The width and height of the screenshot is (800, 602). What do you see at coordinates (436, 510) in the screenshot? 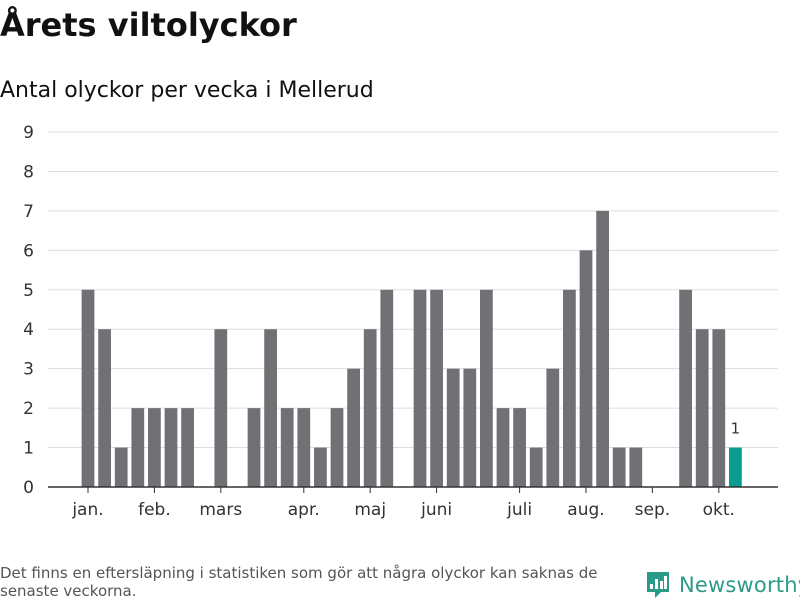
I see `x-tick-label: juni` at bounding box center [436, 510].